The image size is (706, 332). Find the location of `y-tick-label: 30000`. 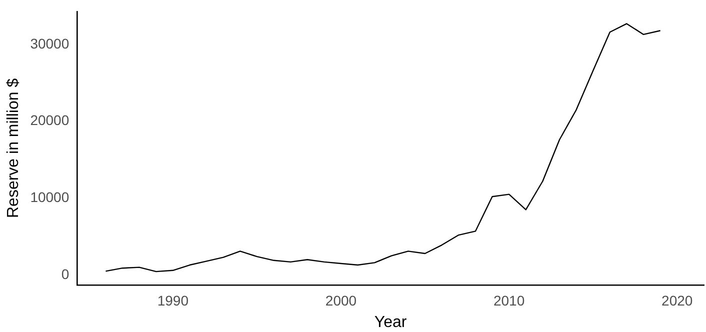

y-tick-label: 30000 is located at coordinates (50, 43).